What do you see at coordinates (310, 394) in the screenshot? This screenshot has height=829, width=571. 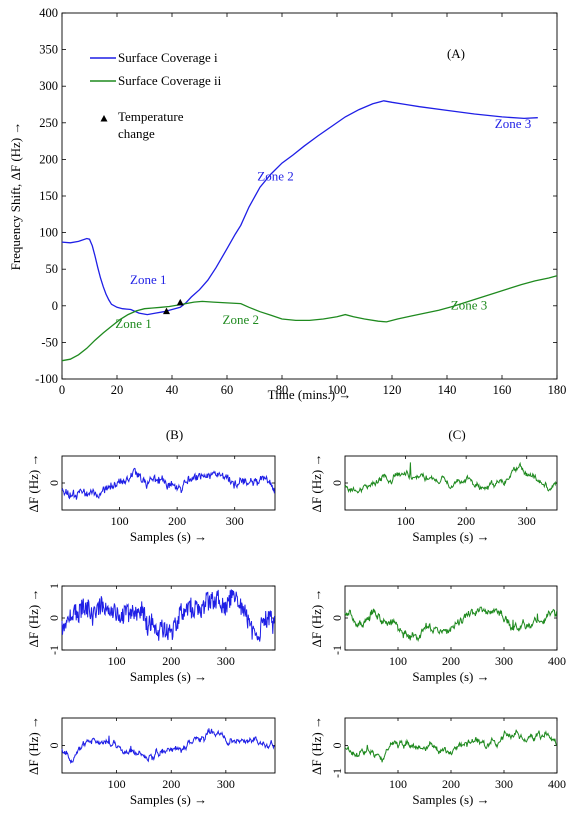 I see `x-axis-label: Time (mins.) →` at bounding box center [310, 394].